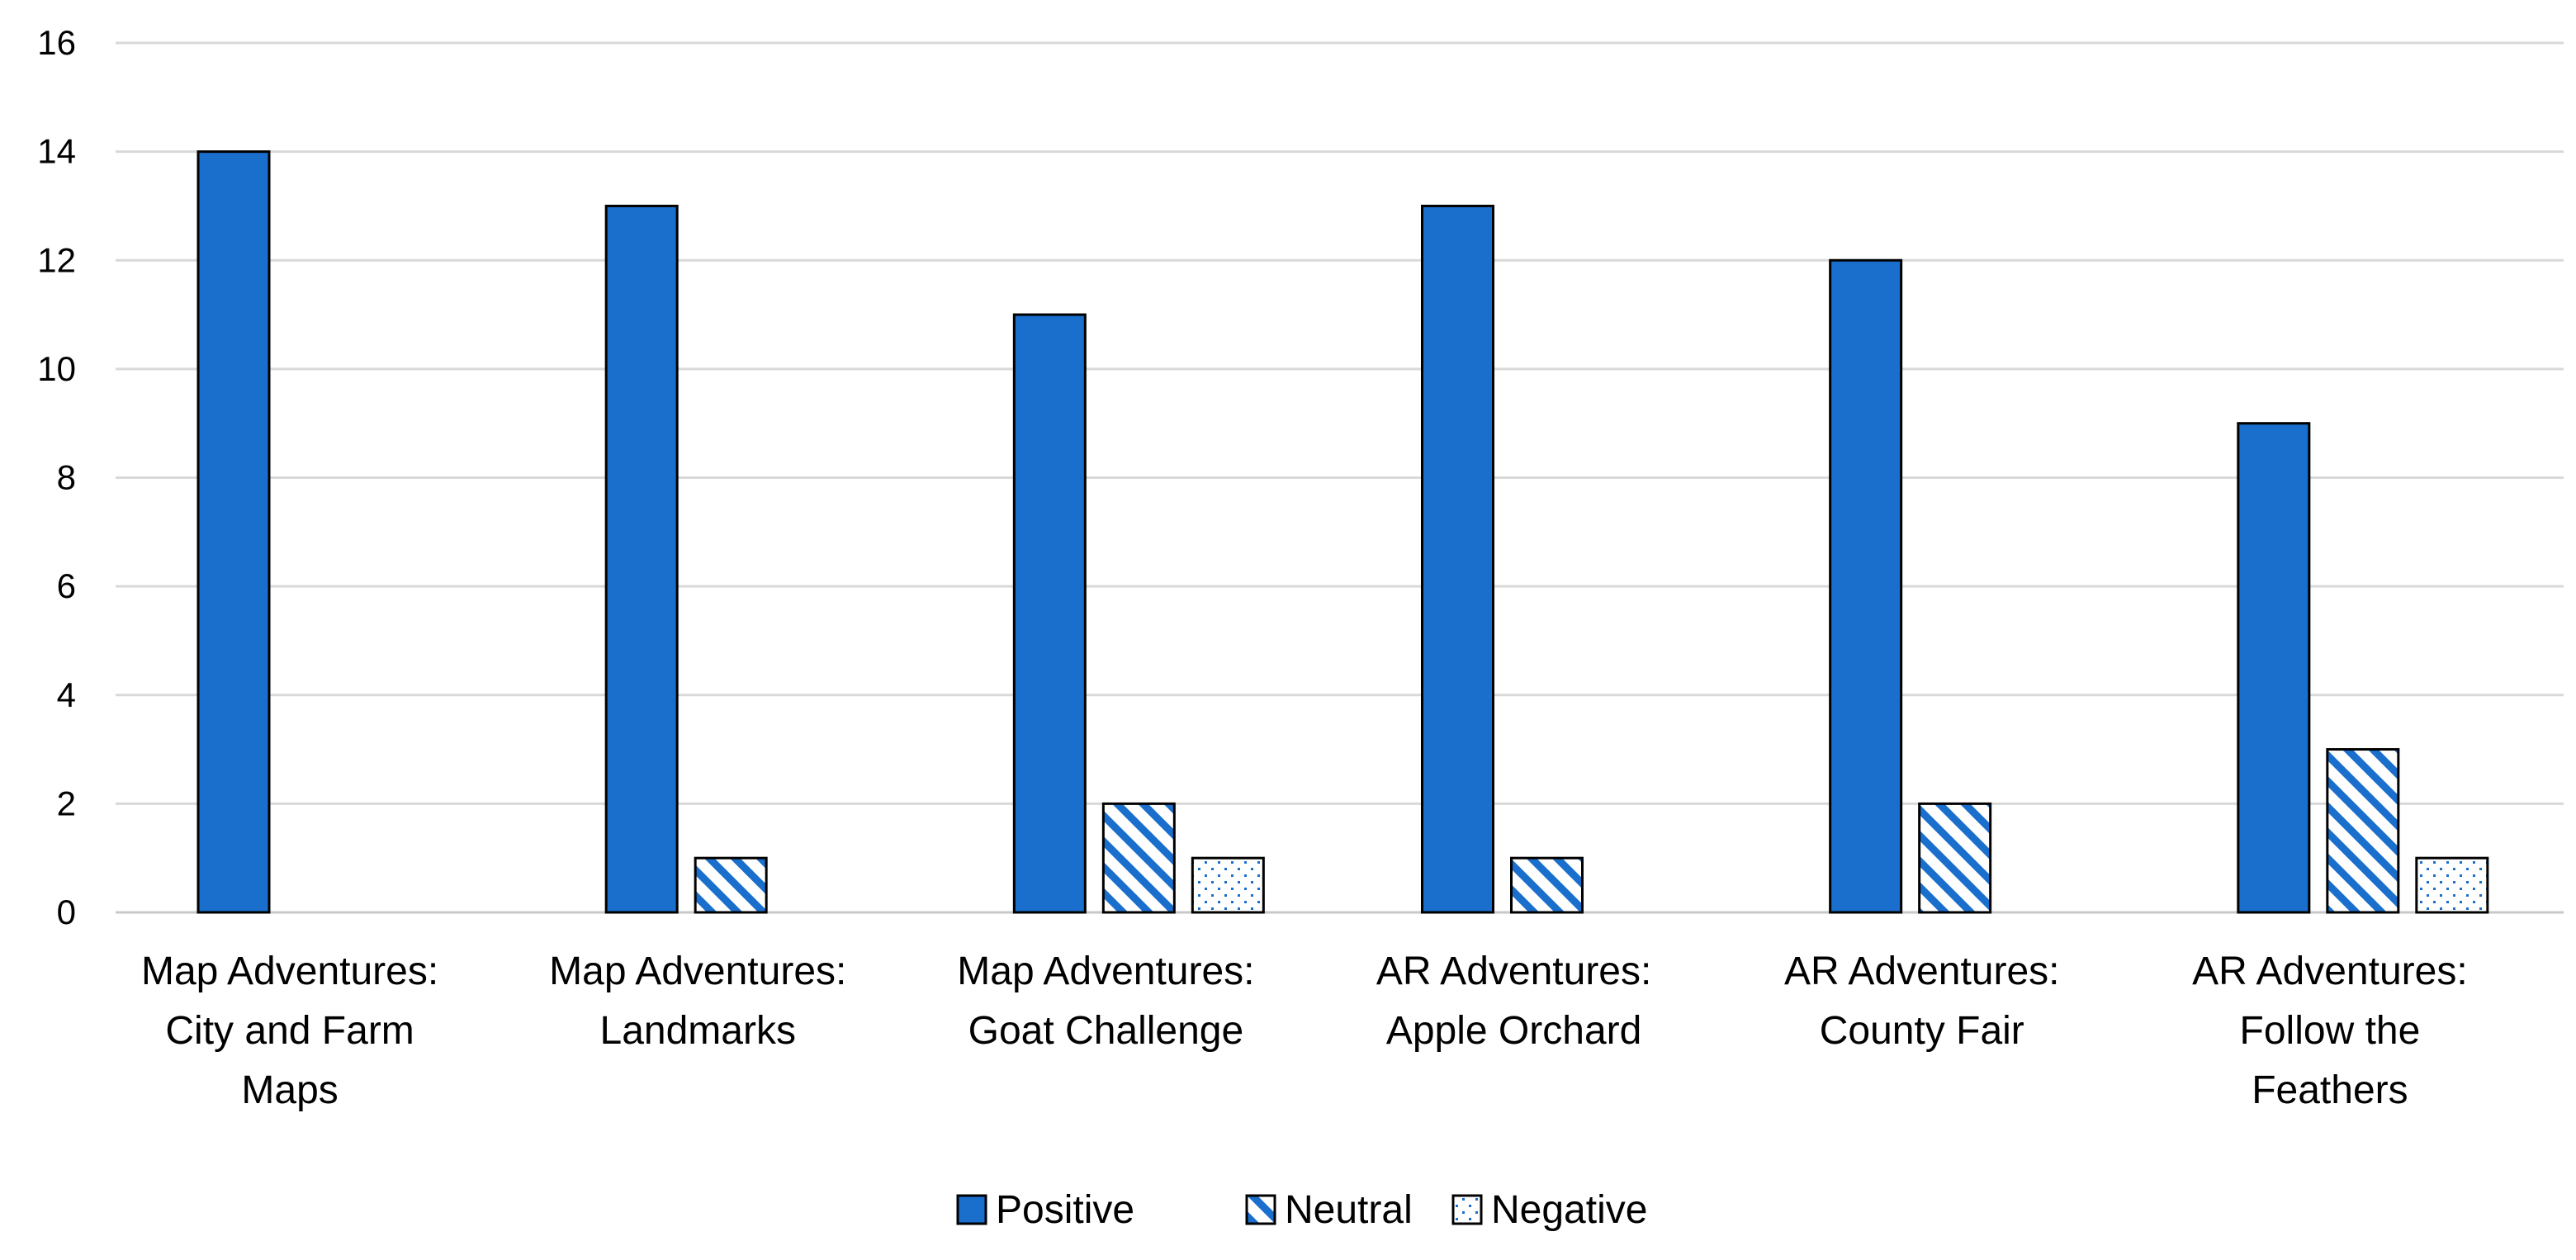  Describe the element at coordinates (697, 1001) in the screenshot. I see `x-category-label: Map Adventures: Landmarks` at that location.